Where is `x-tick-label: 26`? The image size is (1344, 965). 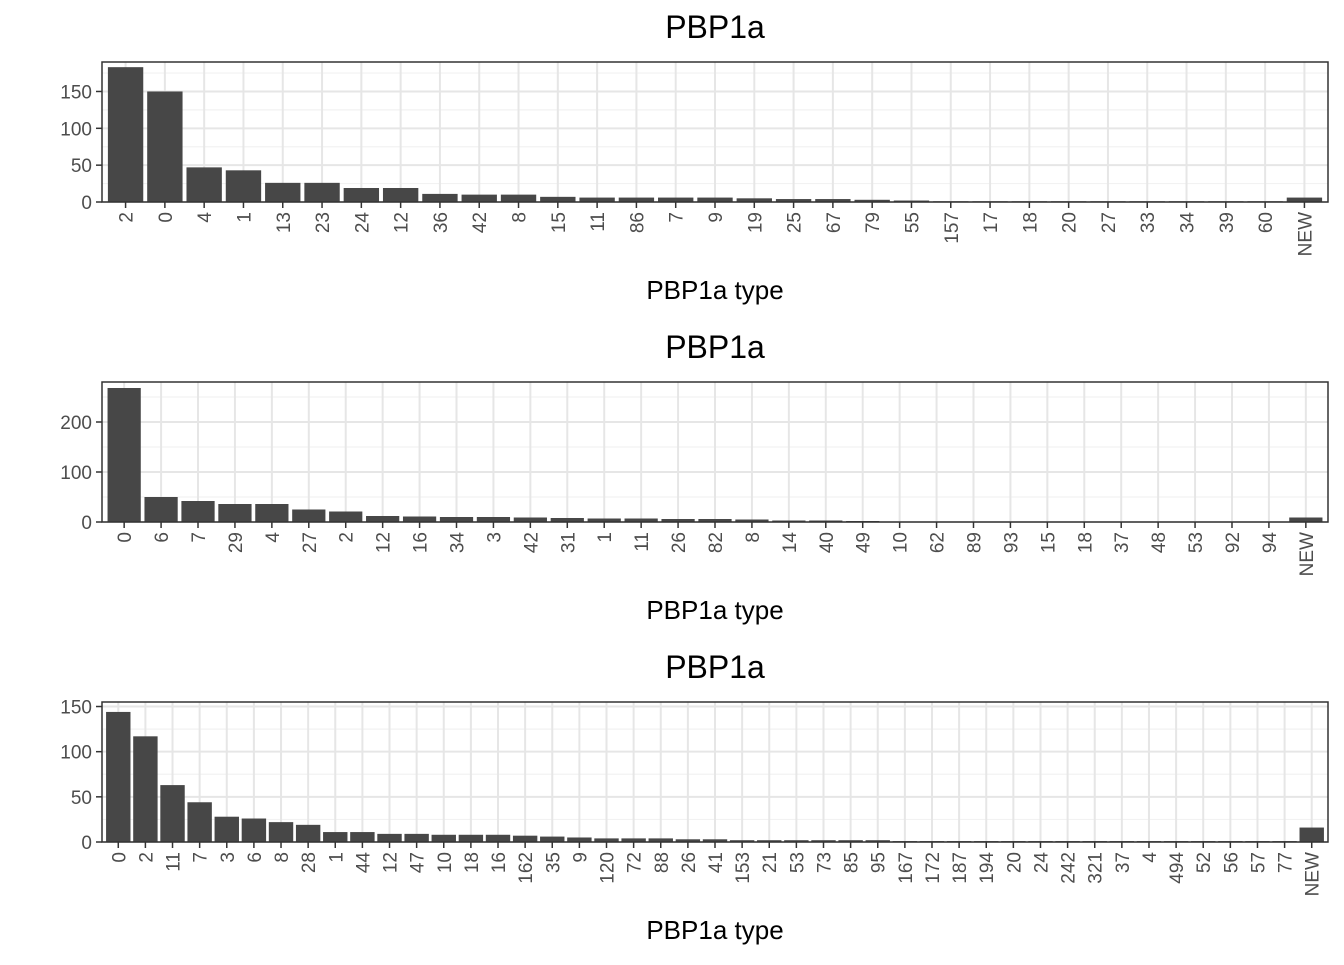
x-tick-label: 26 is located at coordinates (689, 862).